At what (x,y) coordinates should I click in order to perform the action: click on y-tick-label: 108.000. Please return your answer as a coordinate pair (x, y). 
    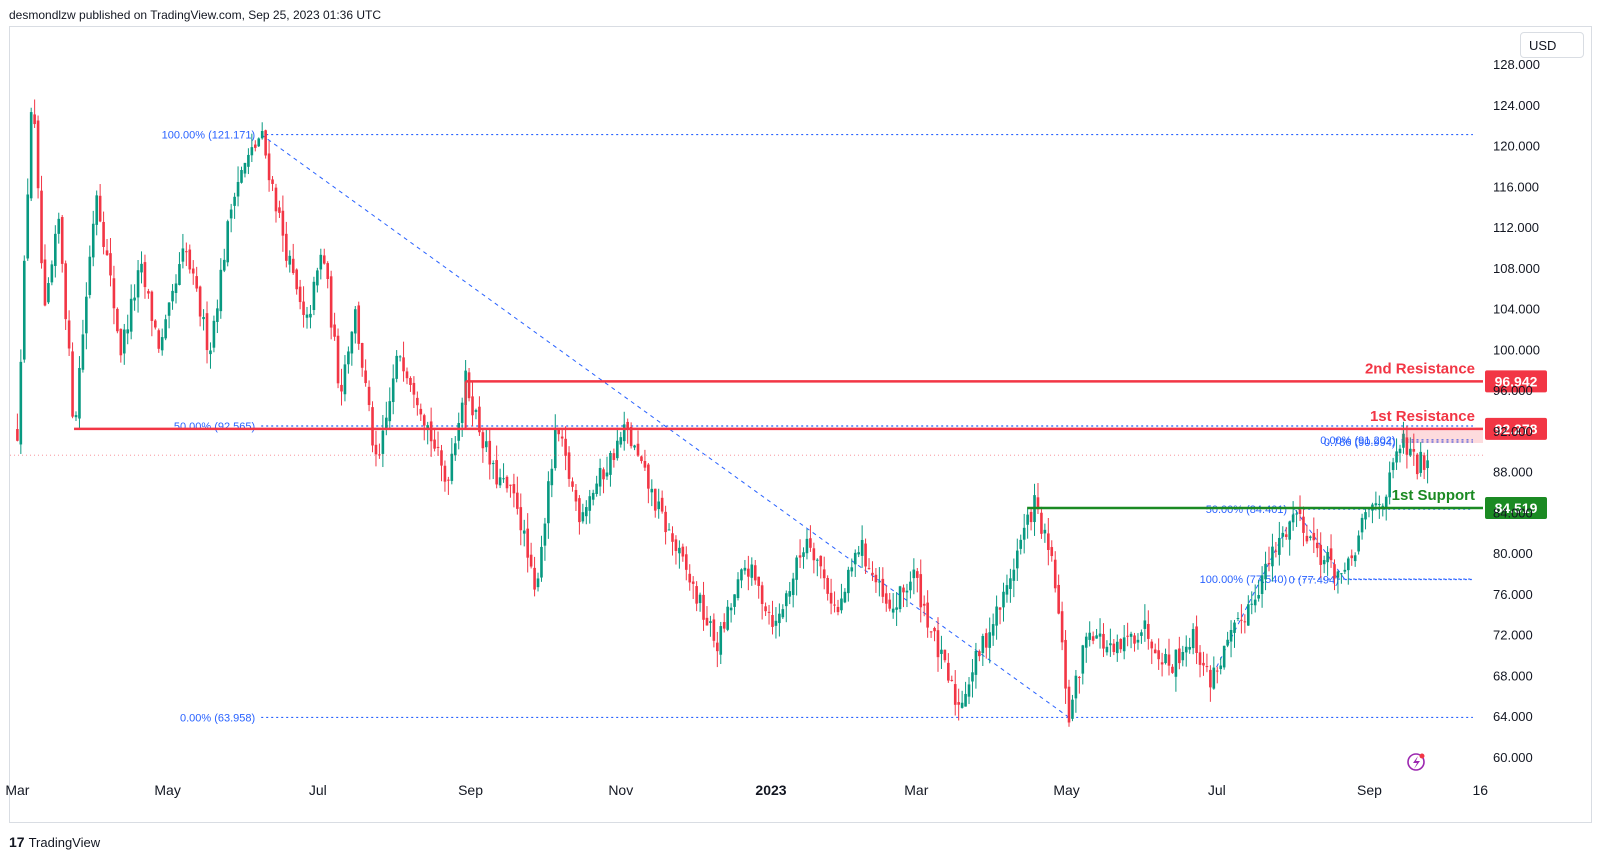
    Looking at the image, I should click on (1516, 268).